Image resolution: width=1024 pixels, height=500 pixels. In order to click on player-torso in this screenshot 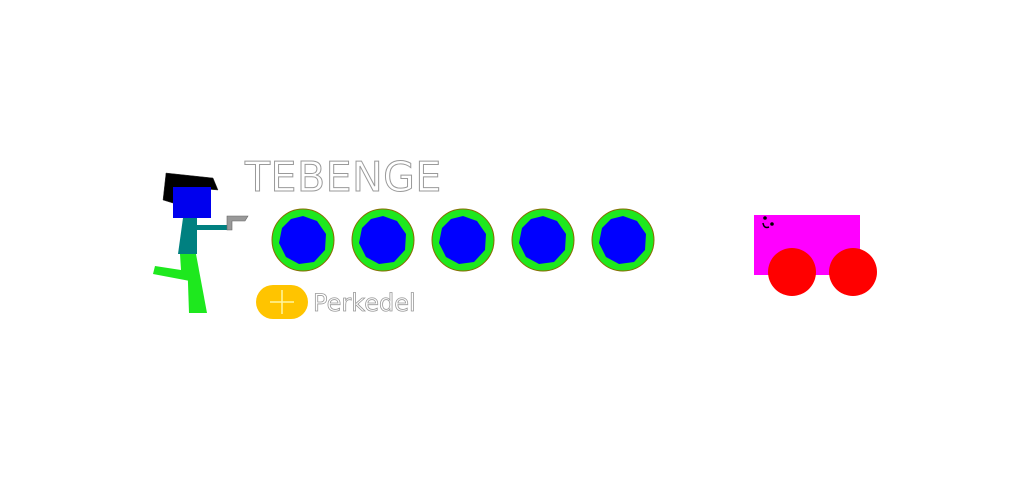, I will do `click(187, 236)`.